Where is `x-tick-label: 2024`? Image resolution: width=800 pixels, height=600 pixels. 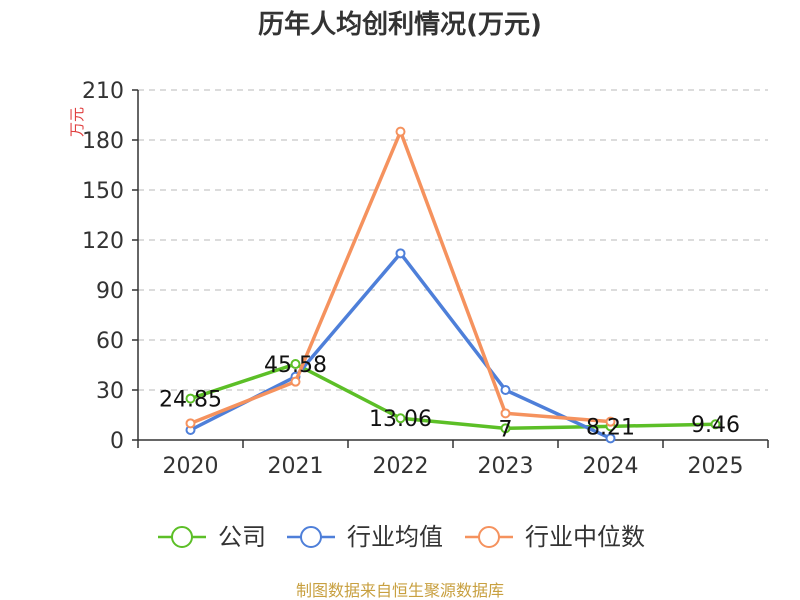 x-tick-label: 2024 is located at coordinates (611, 466).